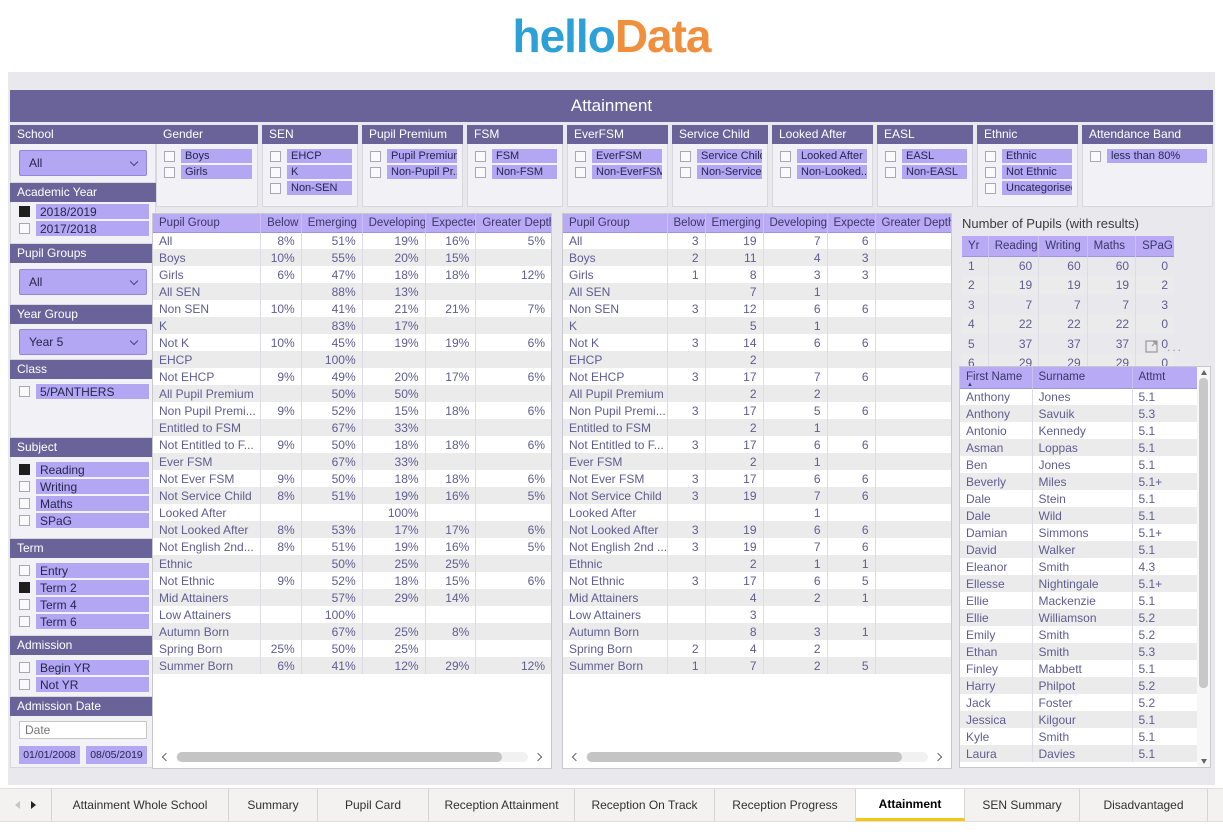  Describe the element at coordinates (926, 172) in the screenshot. I see `checkbox-item-non-easl: Non-EASL` at that location.